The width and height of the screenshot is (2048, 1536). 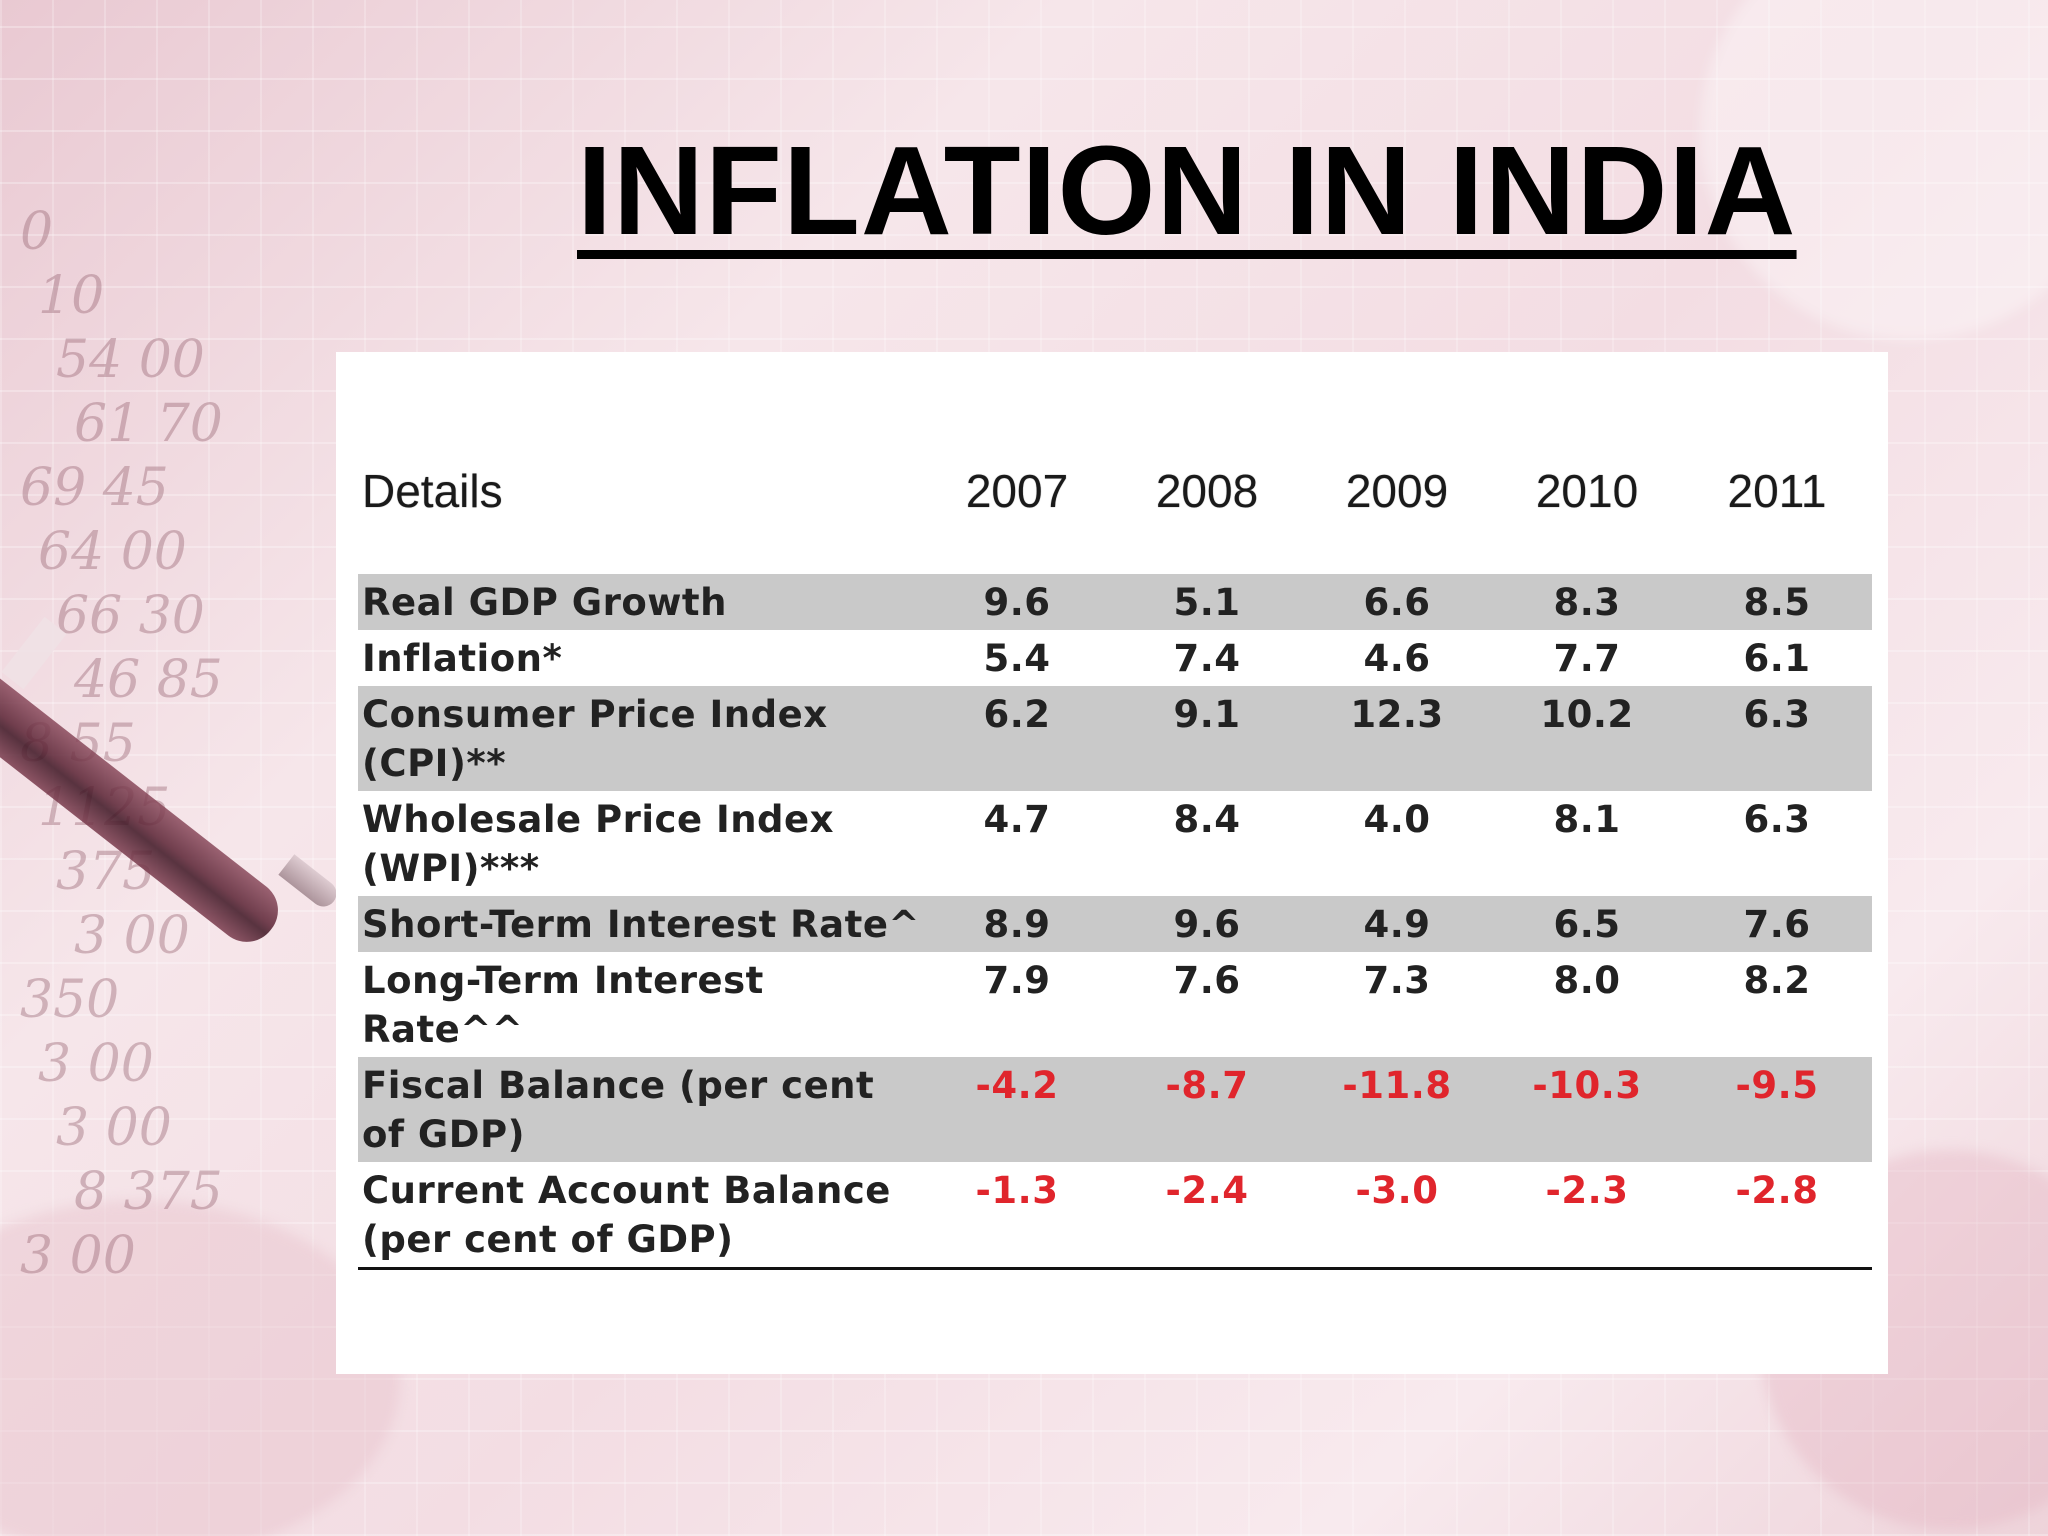 I want to click on header-year: 2011, so click(x=1777, y=491).